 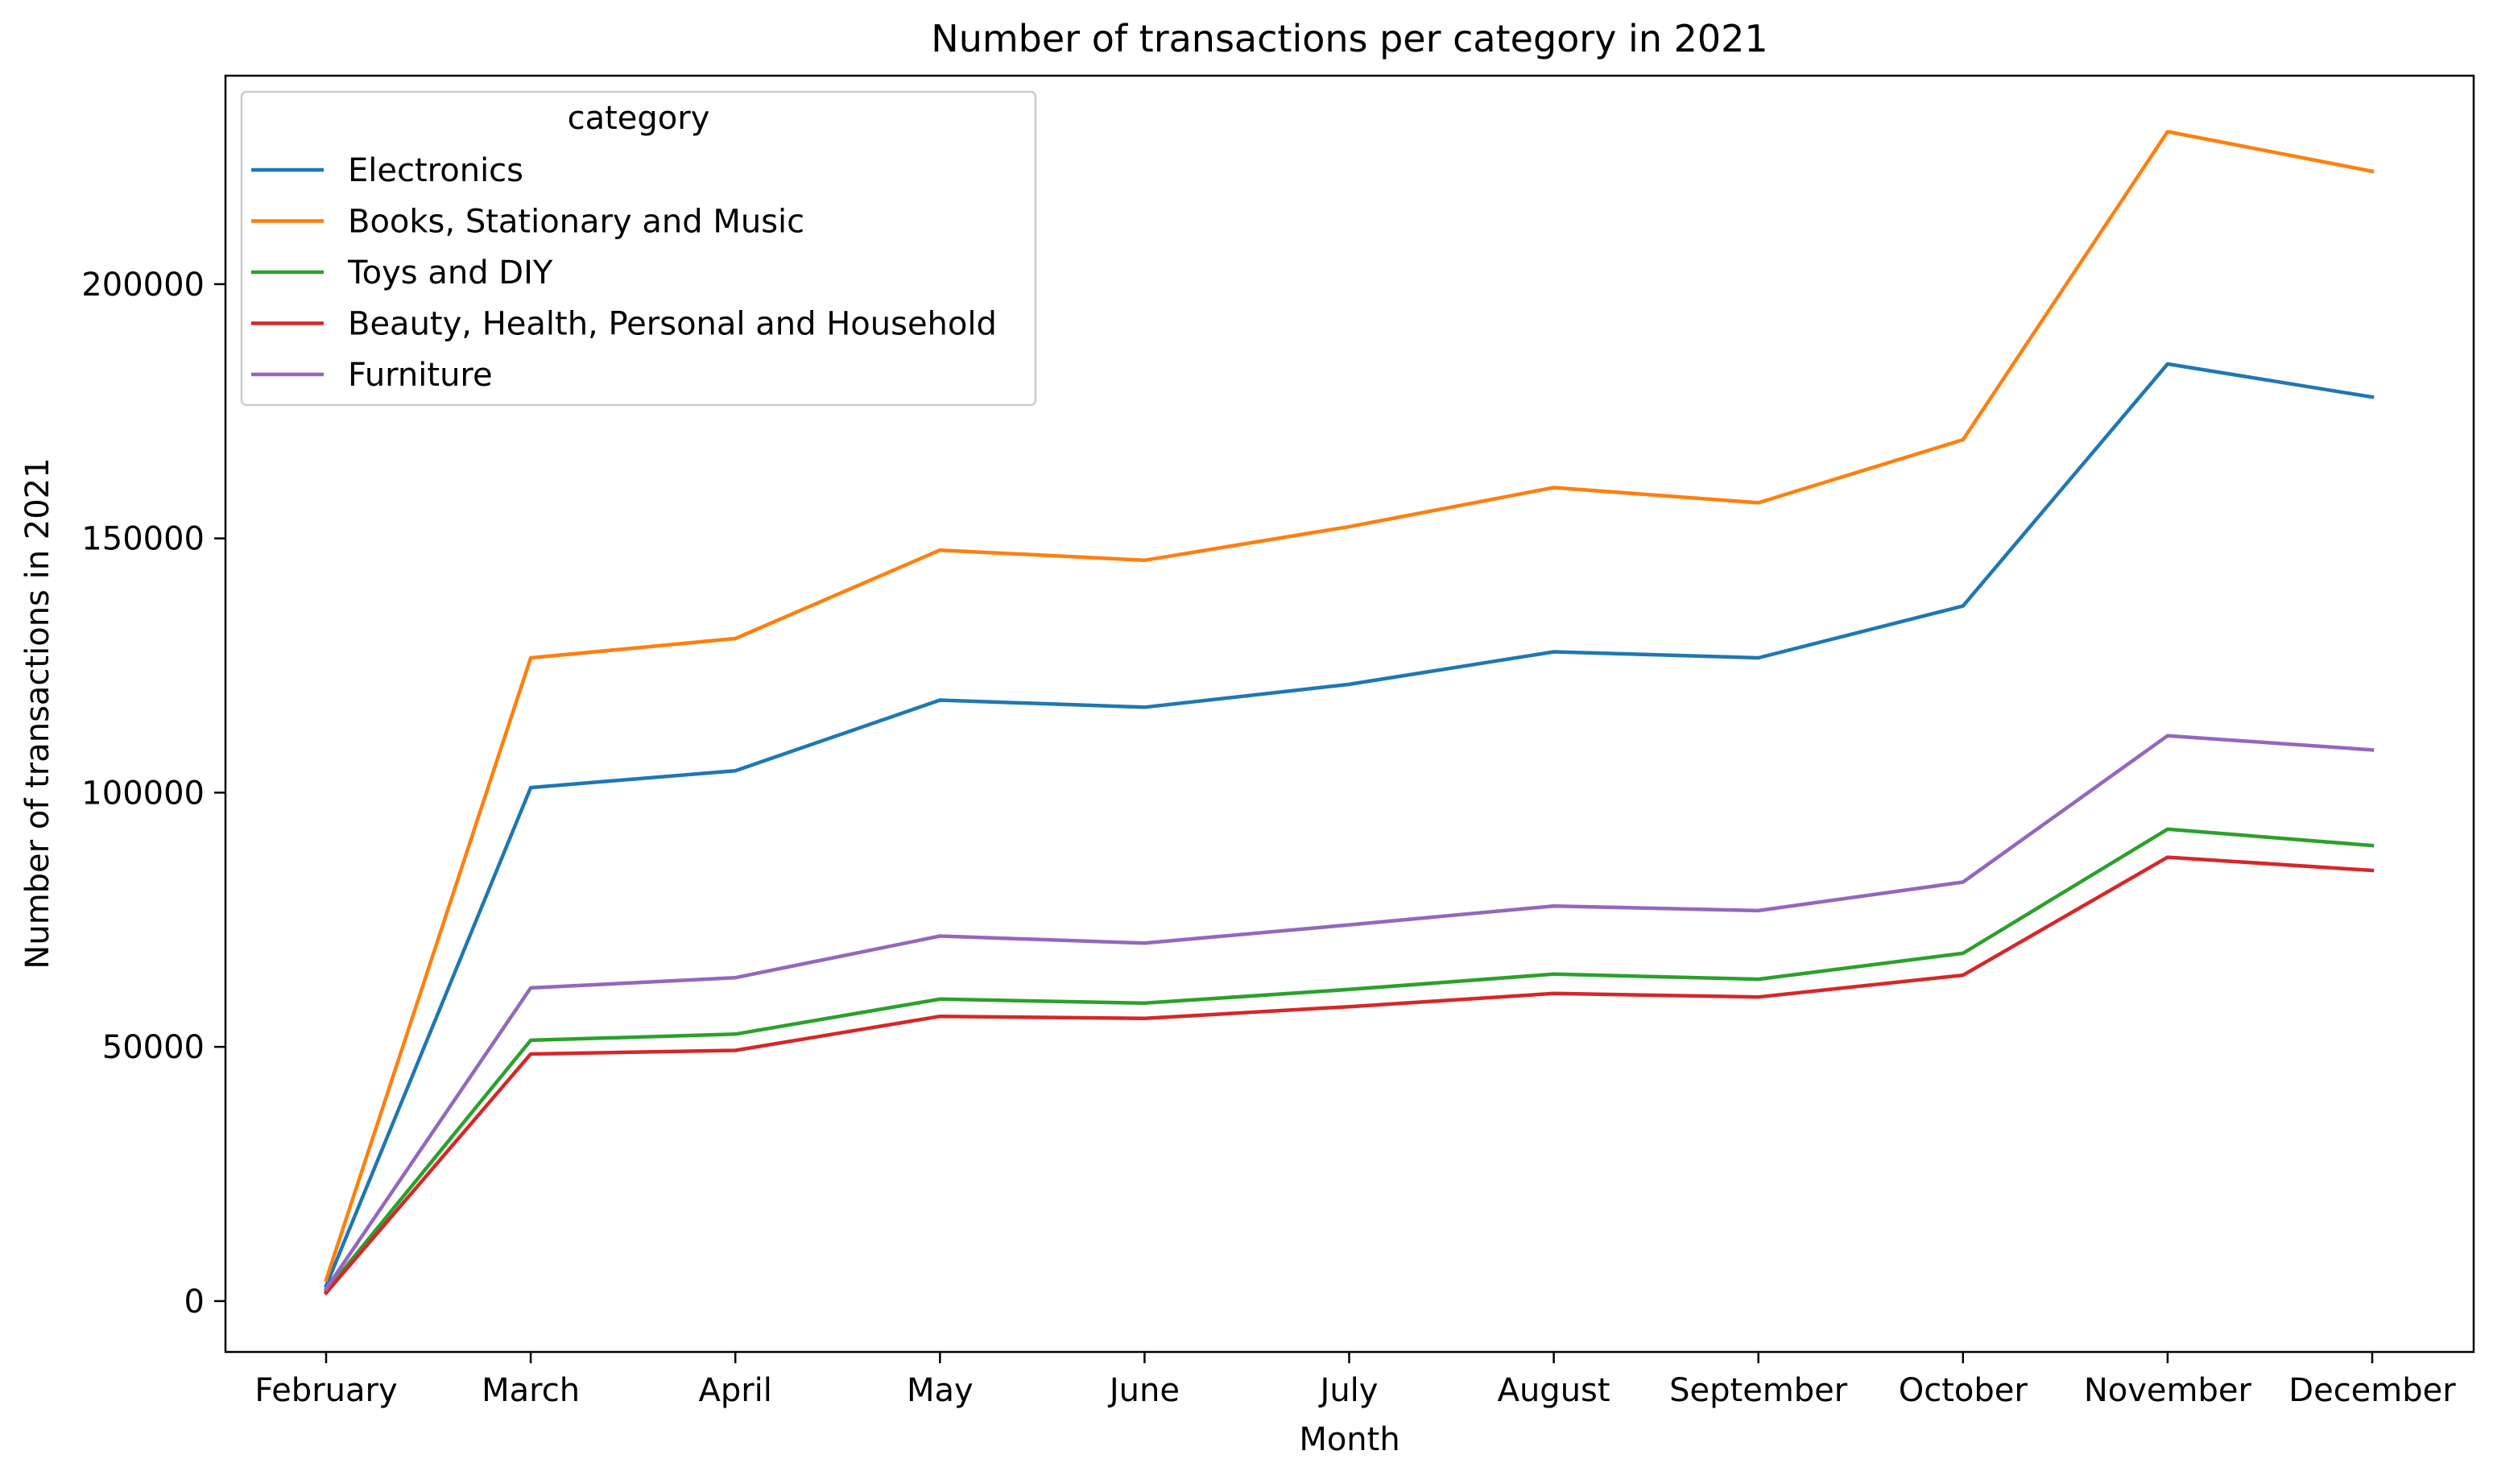 What do you see at coordinates (2372, 1390) in the screenshot?
I see `x-tick-label: December` at bounding box center [2372, 1390].